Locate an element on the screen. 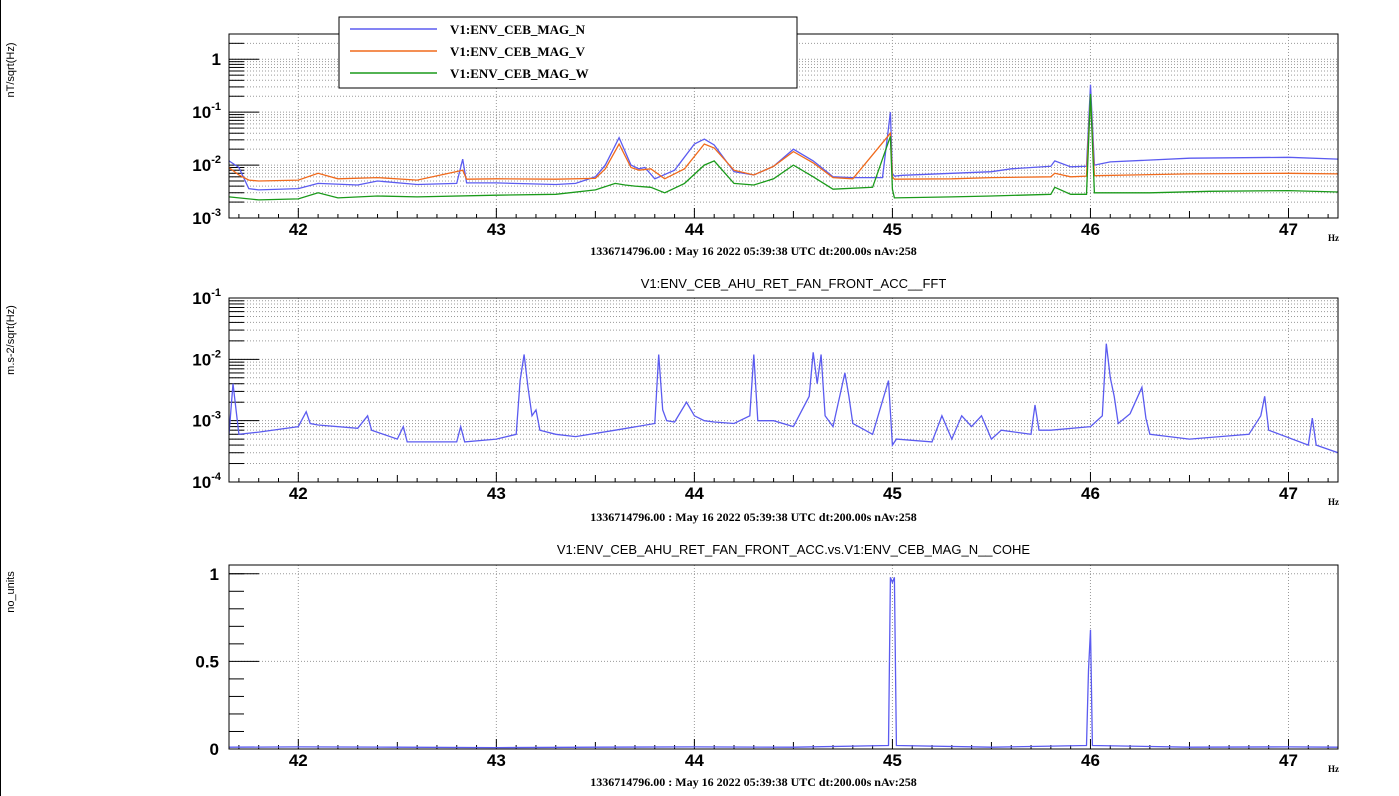  series-line-v1-env-ceb-mag-v is located at coordinates (783, 139).